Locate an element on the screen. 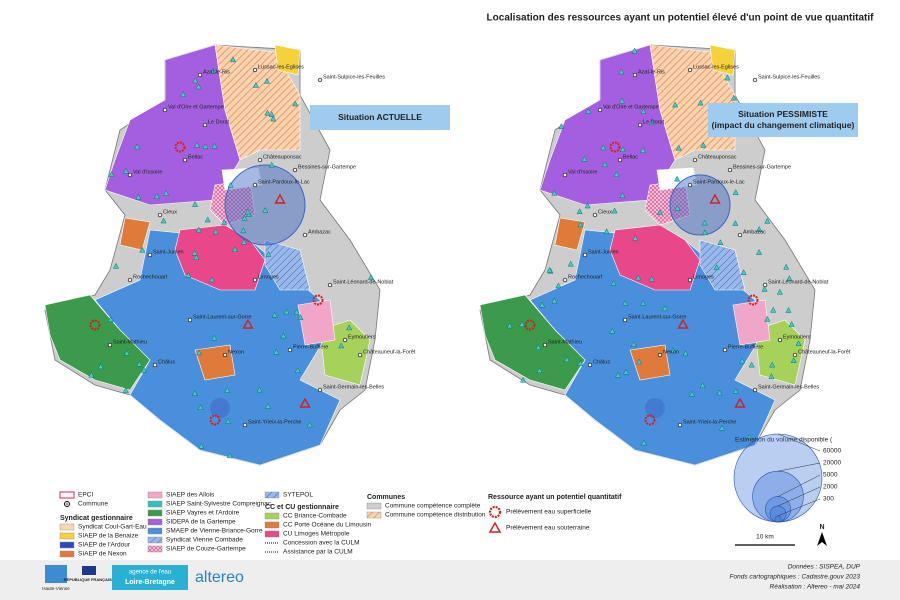 This screenshot has height=600, width=900. place-label: Pierre-Buffière is located at coordinates (310, 347).